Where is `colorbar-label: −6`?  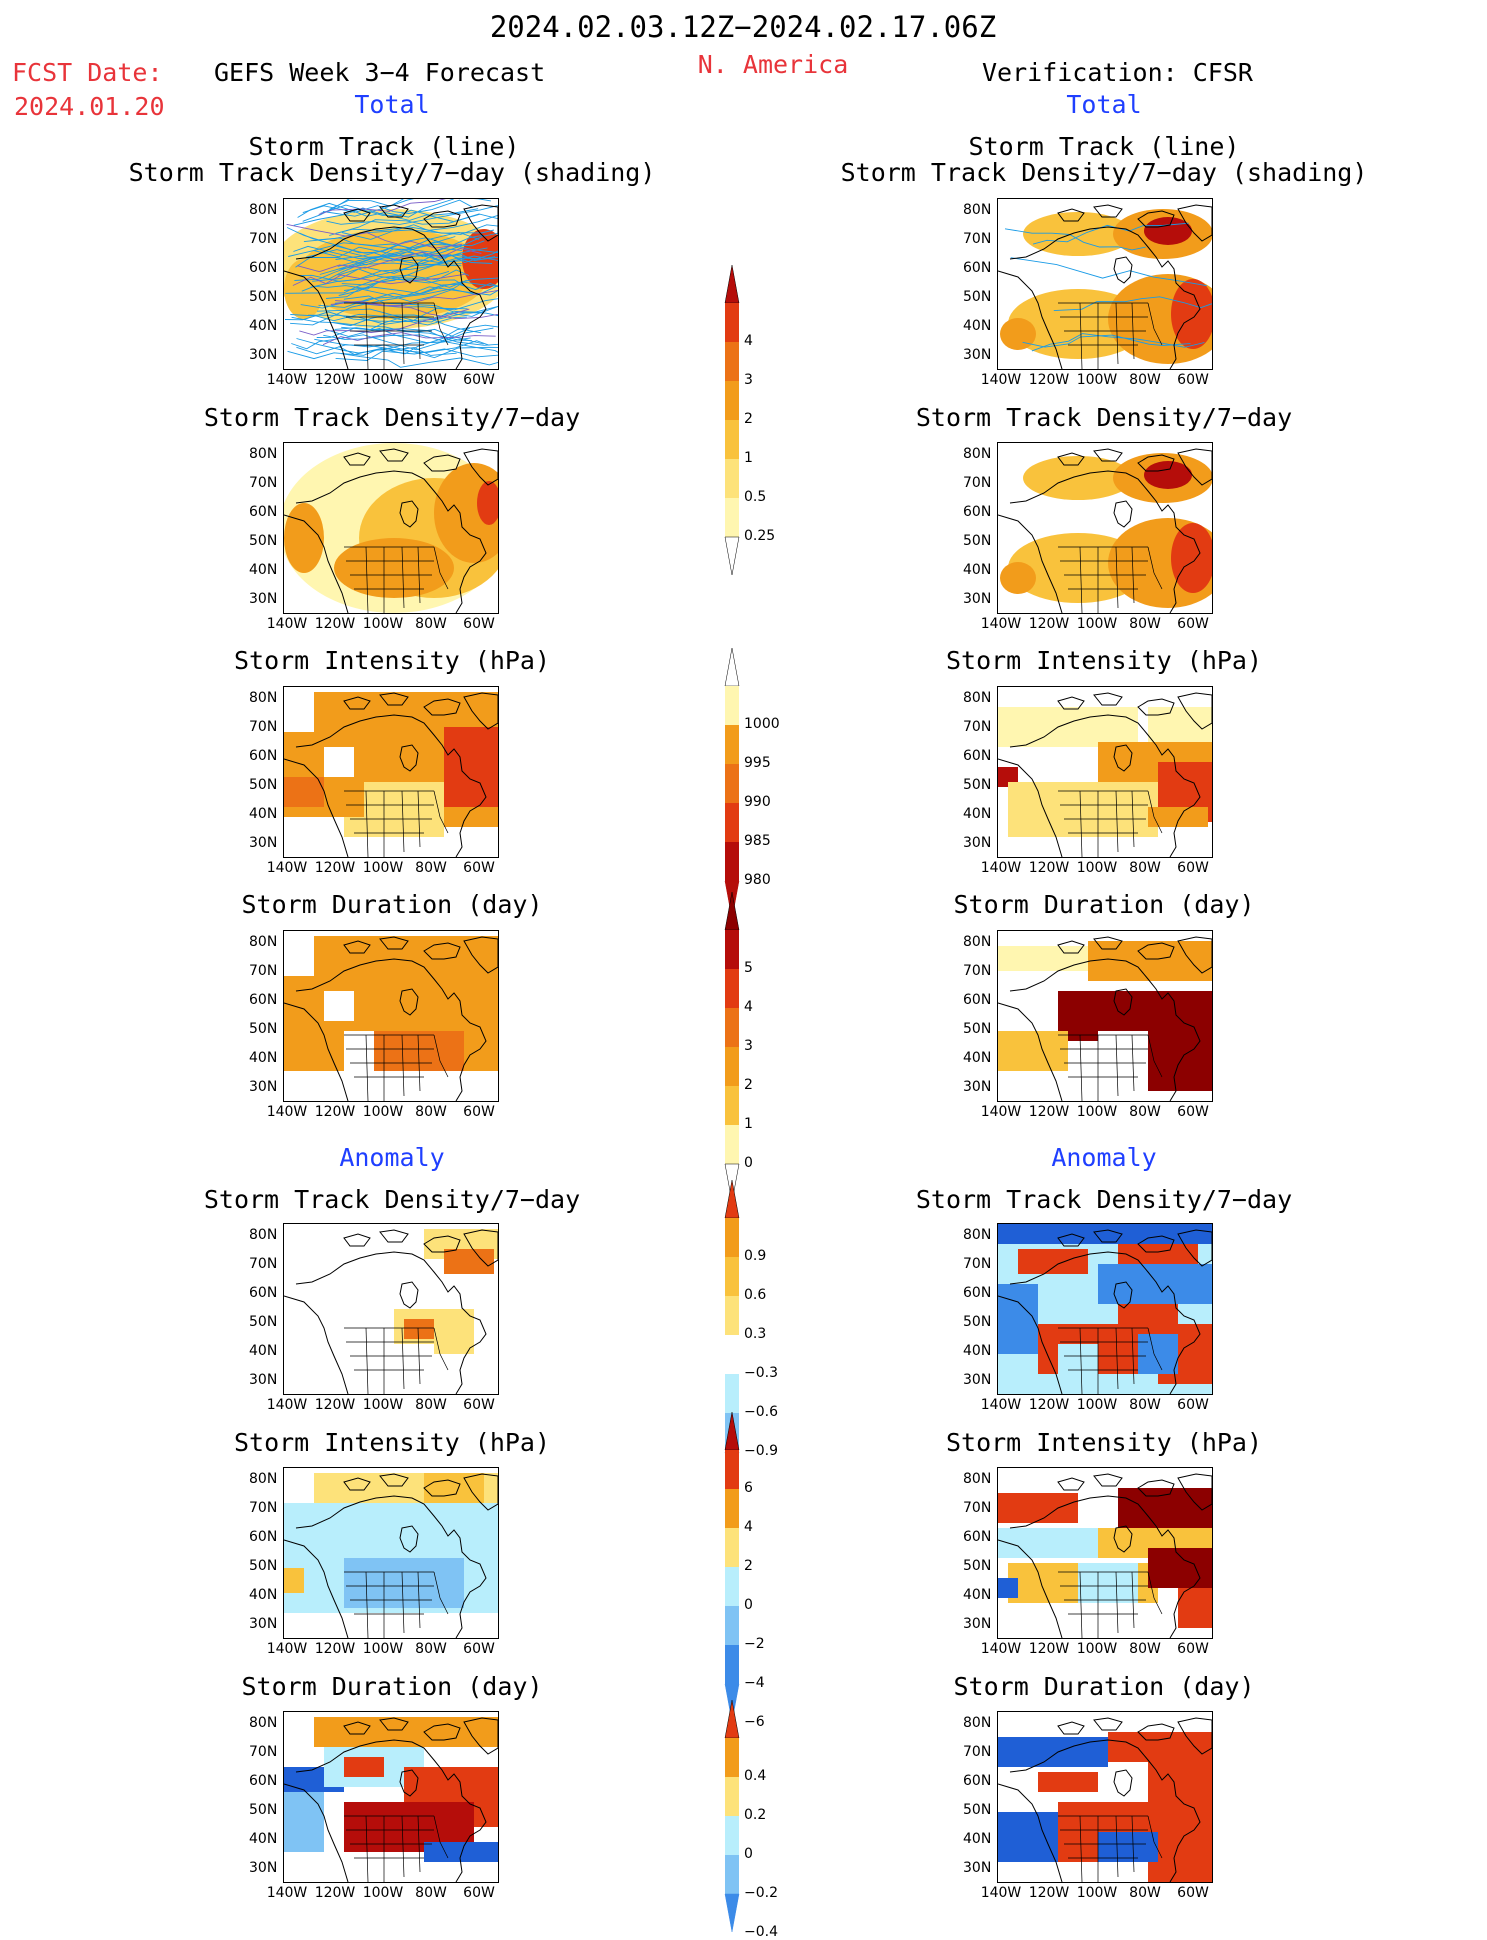
colorbar-label: −6 is located at coordinates (754, 1722).